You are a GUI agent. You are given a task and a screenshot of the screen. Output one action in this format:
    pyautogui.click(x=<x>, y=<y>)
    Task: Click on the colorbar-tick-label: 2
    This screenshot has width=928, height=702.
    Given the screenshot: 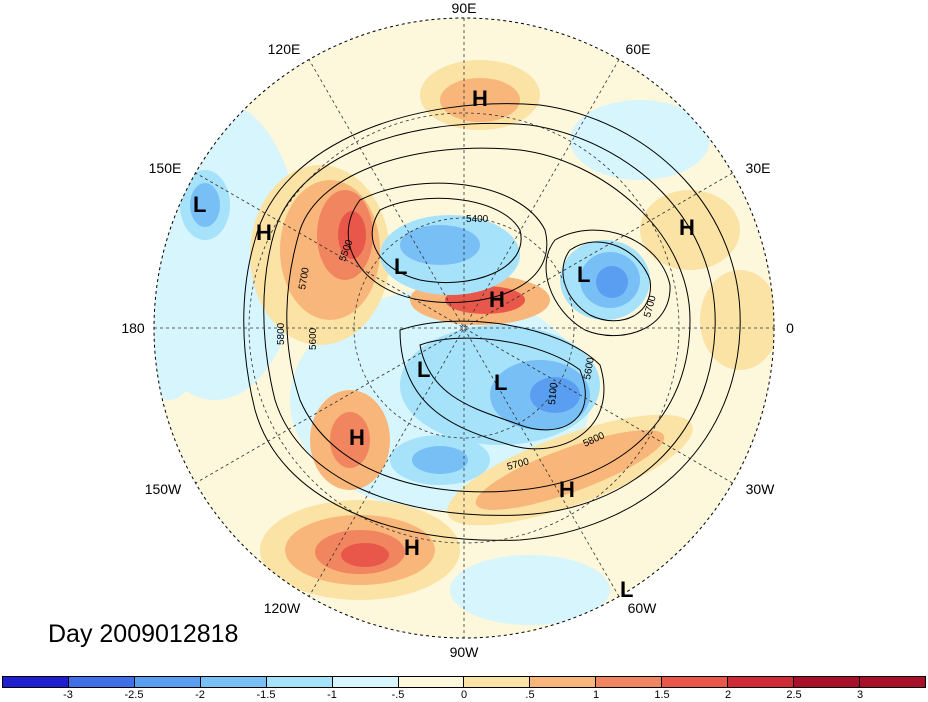 What is the action you would take?
    pyautogui.click(x=728, y=695)
    